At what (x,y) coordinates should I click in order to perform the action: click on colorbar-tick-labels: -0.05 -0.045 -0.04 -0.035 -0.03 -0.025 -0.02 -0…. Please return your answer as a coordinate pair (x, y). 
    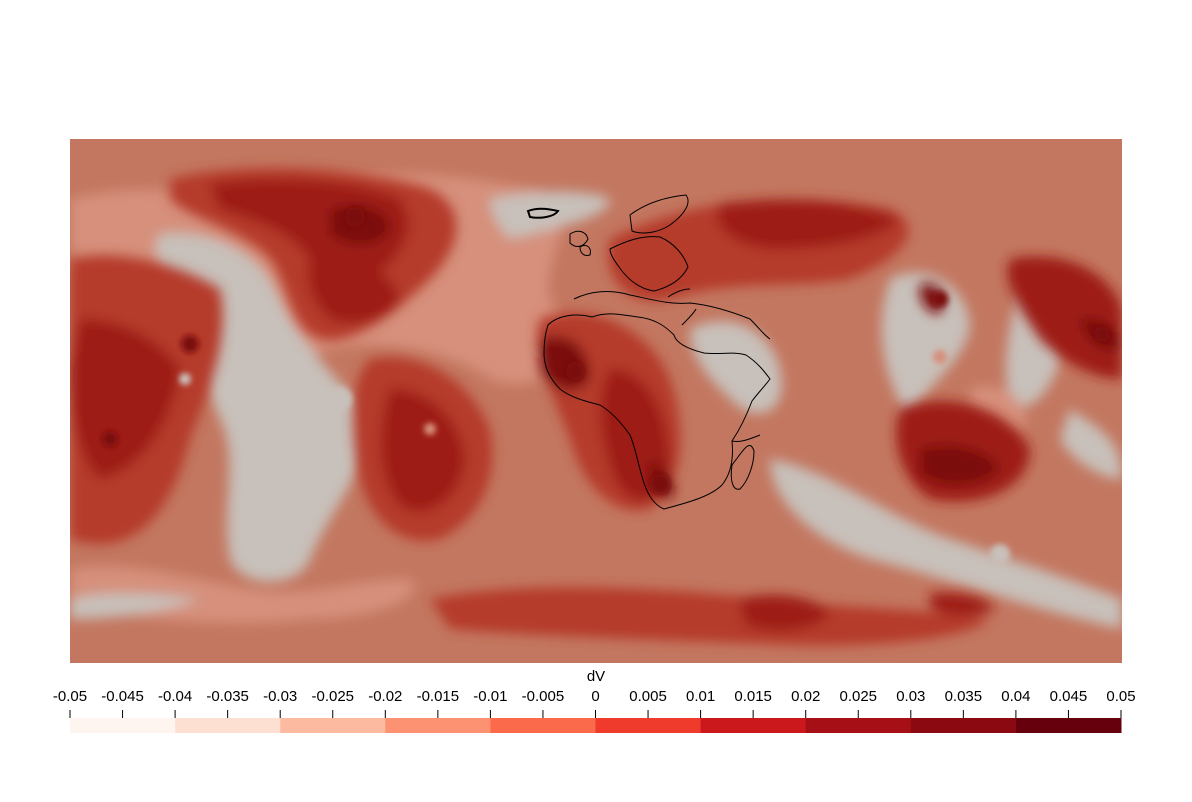
    Looking at the image, I should click on (596, 698).